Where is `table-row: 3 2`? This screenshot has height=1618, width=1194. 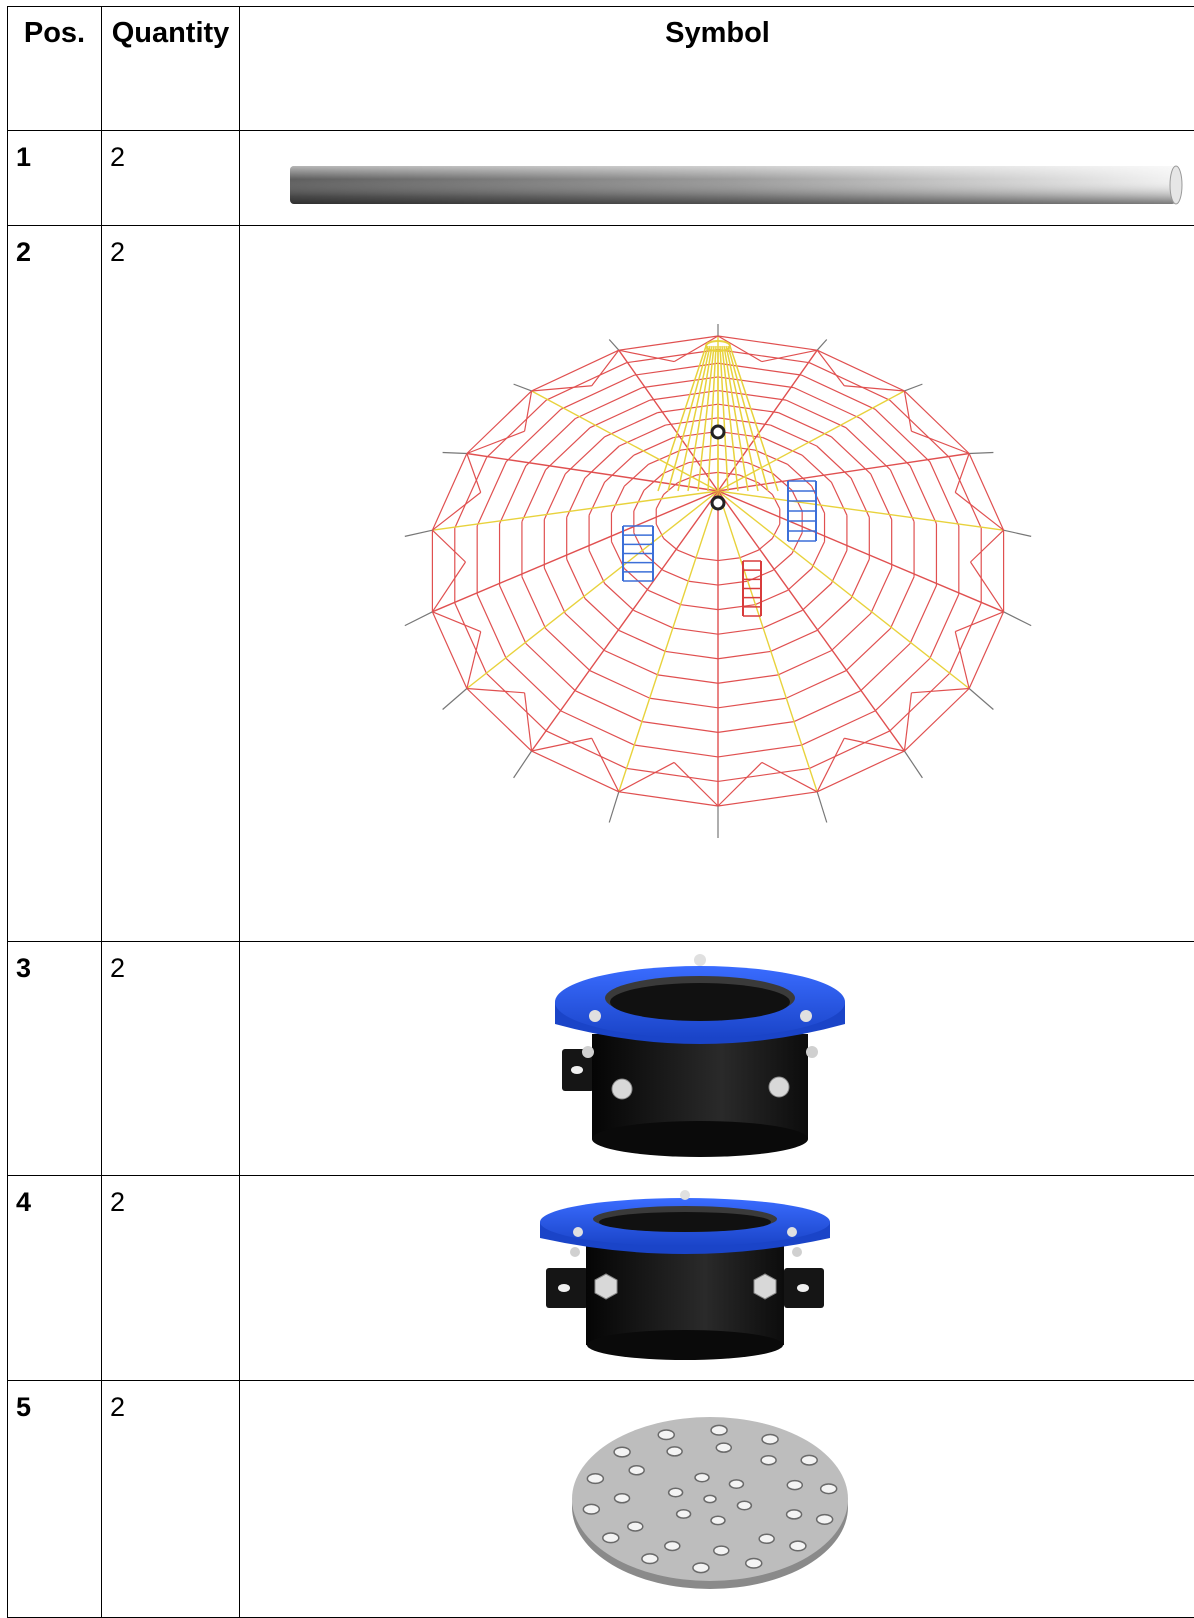 table-row: 3 2 is located at coordinates (601, 1059).